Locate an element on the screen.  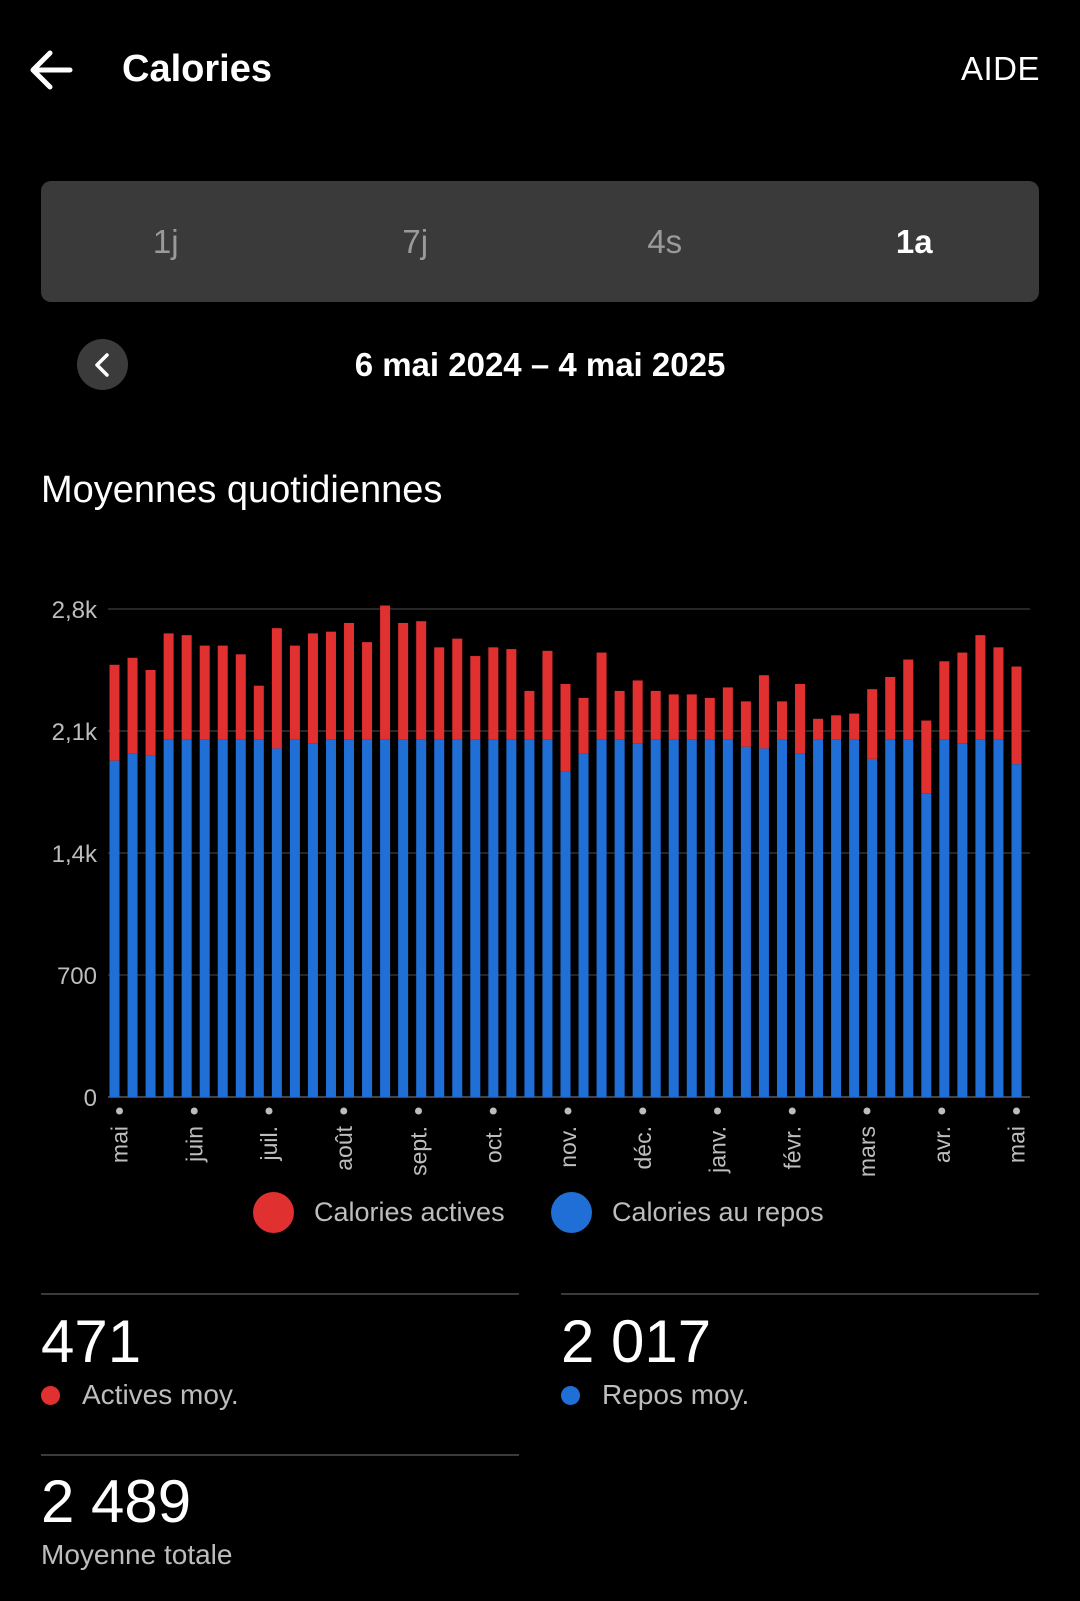
tab-4-weeks: 4s is located at coordinates (665, 241).